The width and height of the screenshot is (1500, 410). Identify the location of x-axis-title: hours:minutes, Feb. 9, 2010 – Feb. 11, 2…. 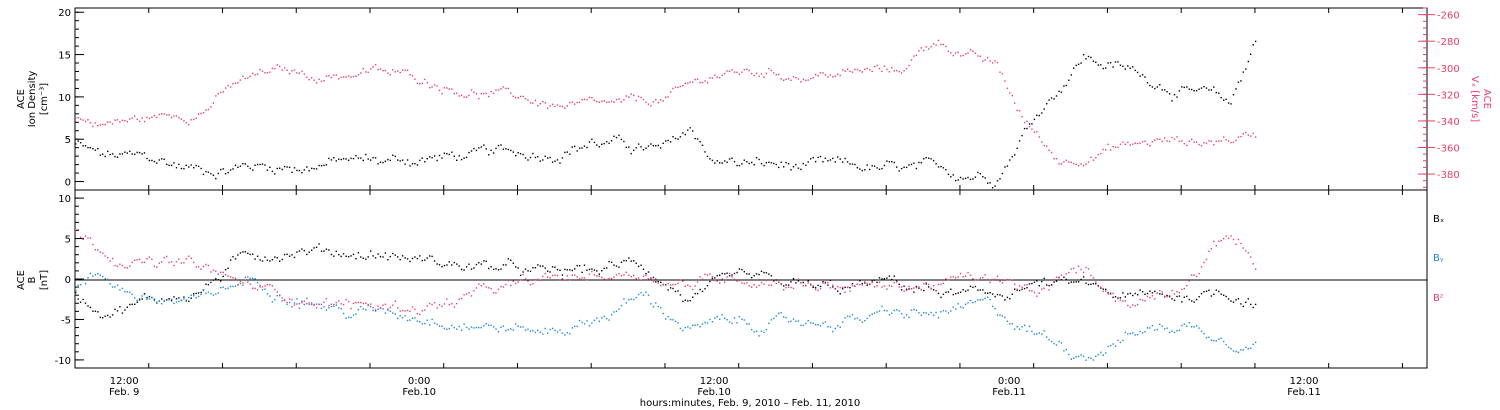
(750, 403).